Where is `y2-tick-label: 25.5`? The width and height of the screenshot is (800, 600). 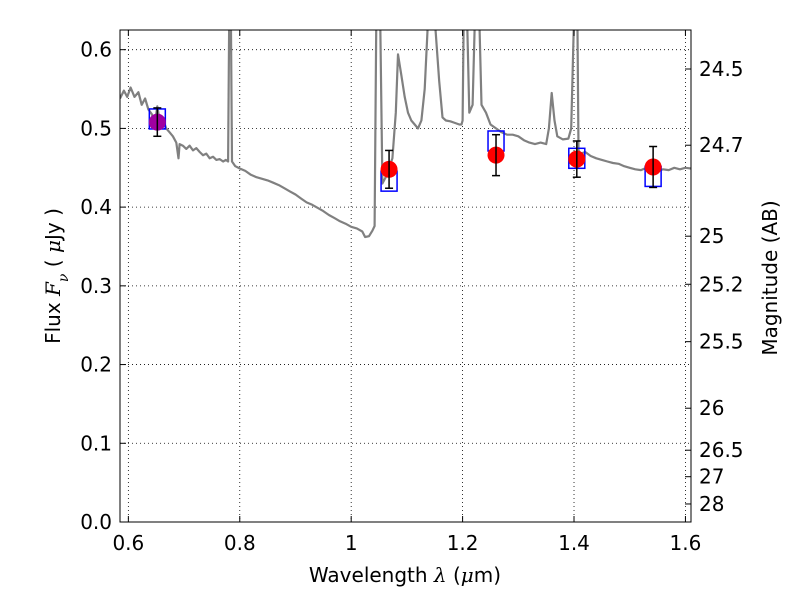
y2-tick-label: 25.5 is located at coordinates (721, 342).